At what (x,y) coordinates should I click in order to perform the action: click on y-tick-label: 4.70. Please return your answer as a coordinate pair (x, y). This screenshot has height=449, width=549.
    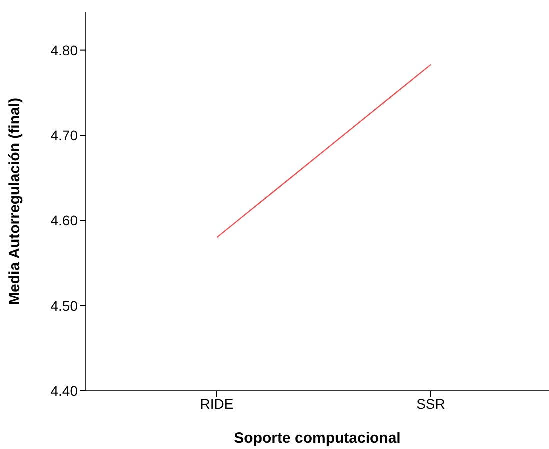
    Looking at the image, I should click on (64, 135).